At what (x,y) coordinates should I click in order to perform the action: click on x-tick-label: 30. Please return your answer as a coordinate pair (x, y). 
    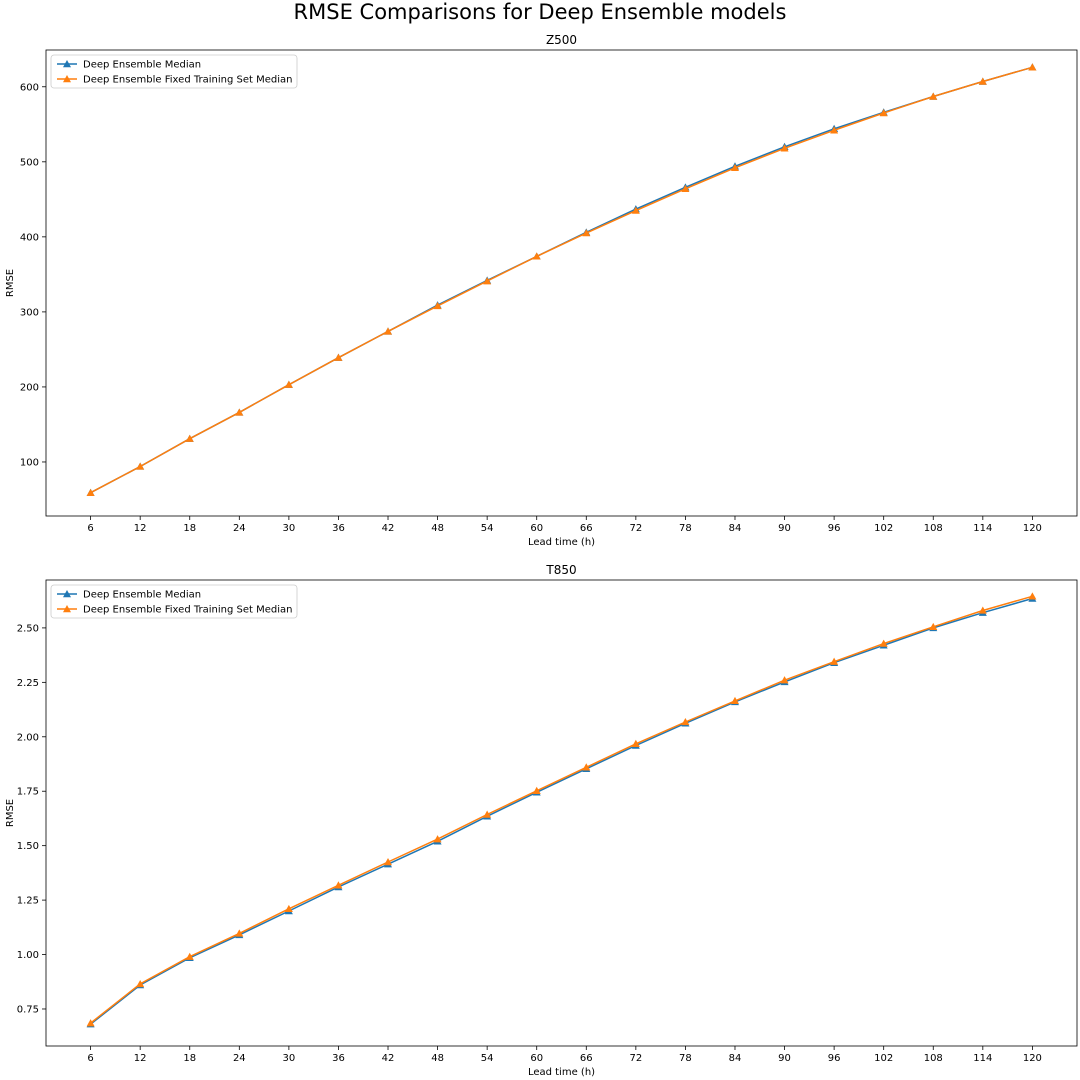
    Looking at the image, I should click on (289, 1058).